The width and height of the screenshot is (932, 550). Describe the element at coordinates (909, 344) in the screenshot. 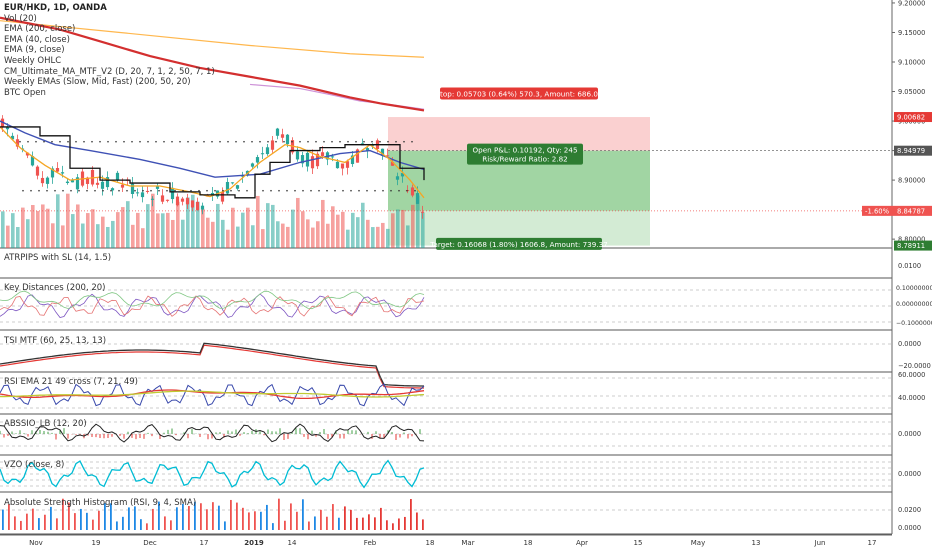

I see `tsi-tick: 0.0000` at that location.